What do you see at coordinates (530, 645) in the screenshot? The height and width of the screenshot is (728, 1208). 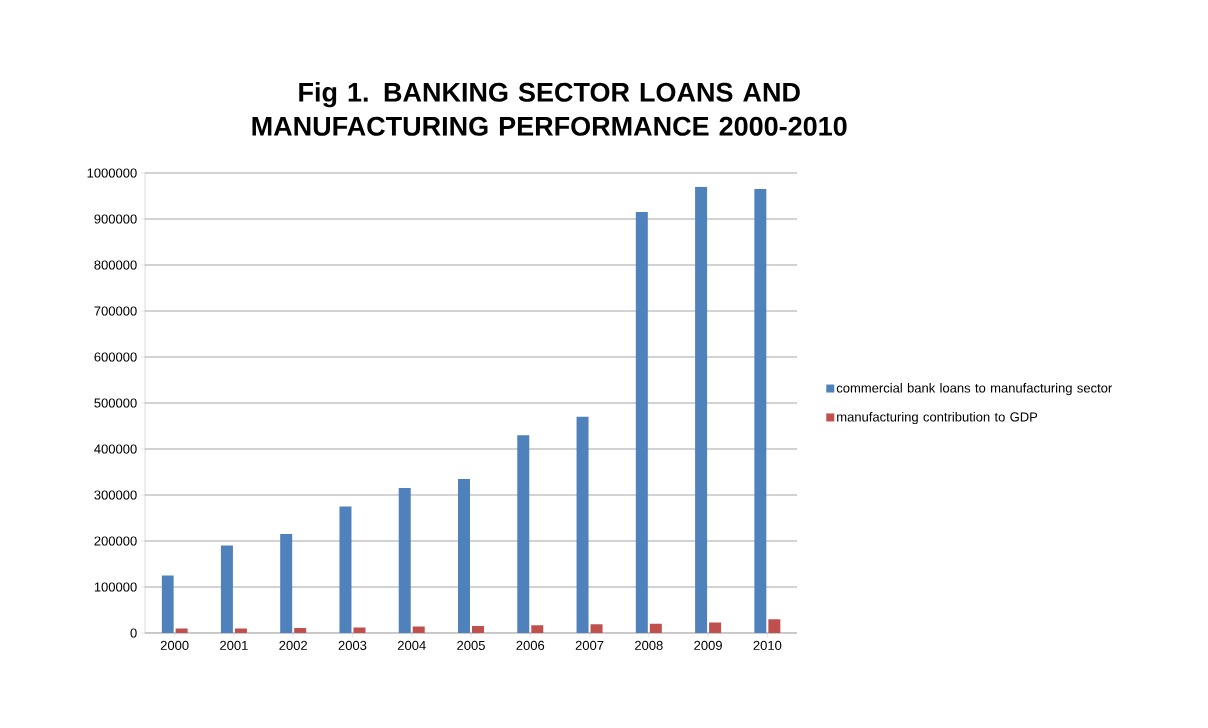 I see `x-tick-label: 2006` at bounding box center [530, 645].